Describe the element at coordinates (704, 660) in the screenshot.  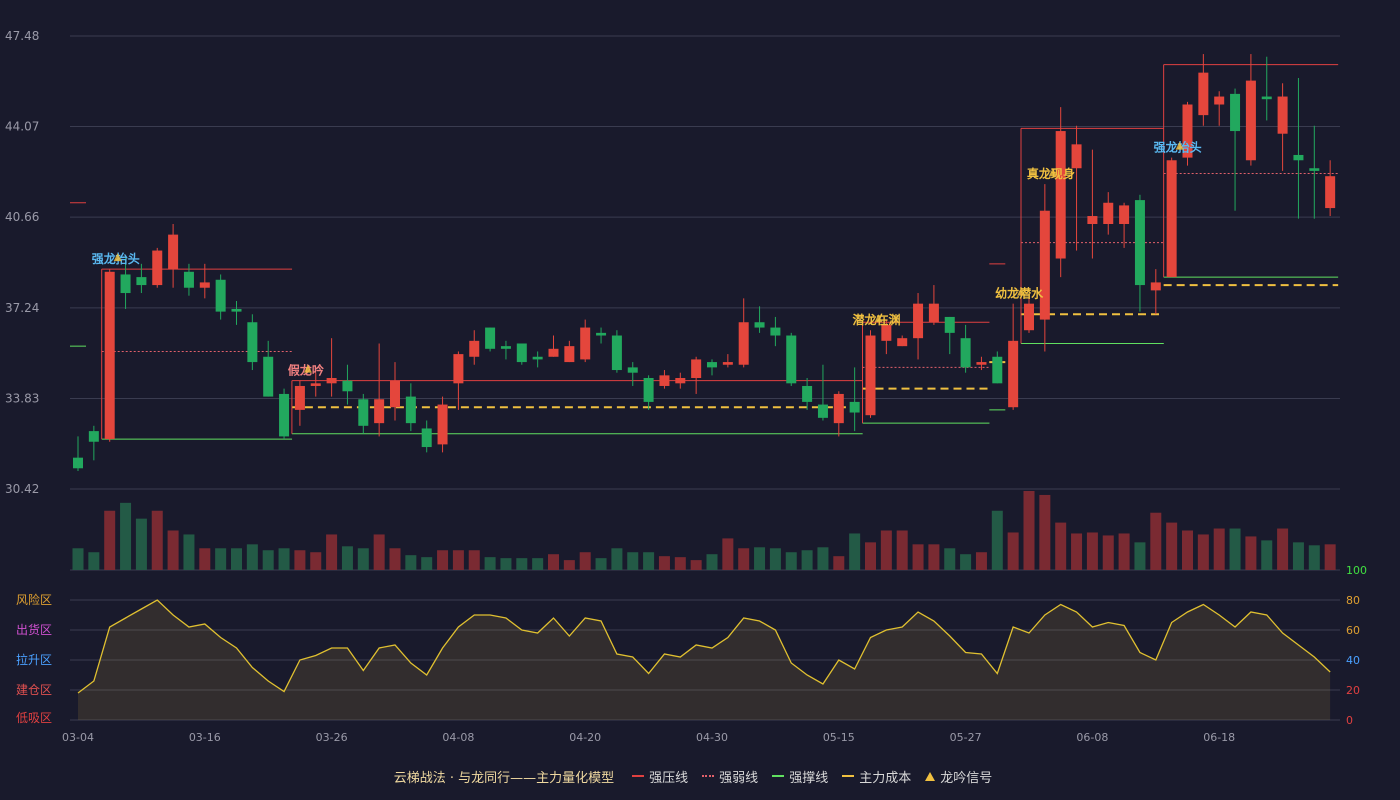
I see `osc-area` at that location.